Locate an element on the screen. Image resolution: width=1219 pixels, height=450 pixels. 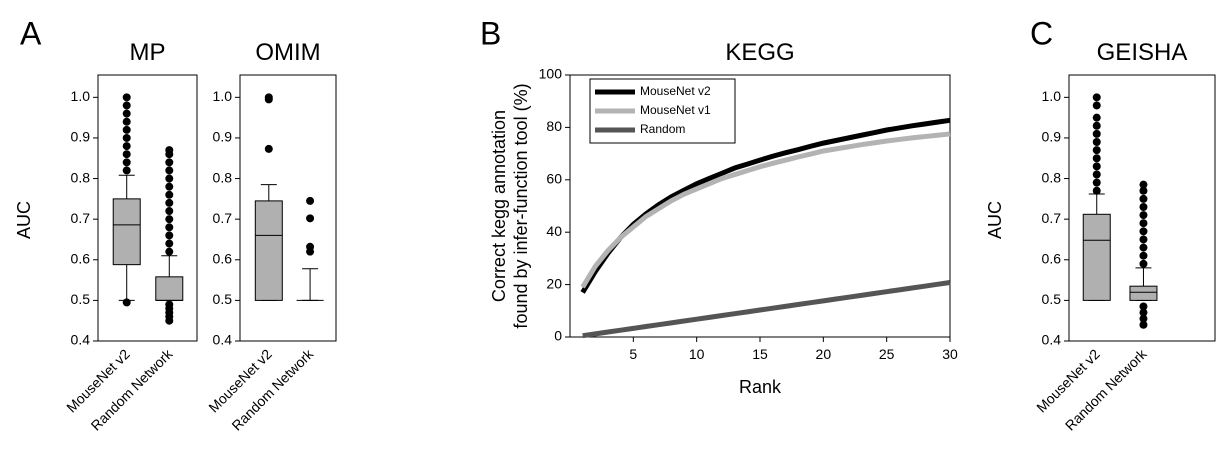
chart-title: KEGG is located at coordinates (759, 52).